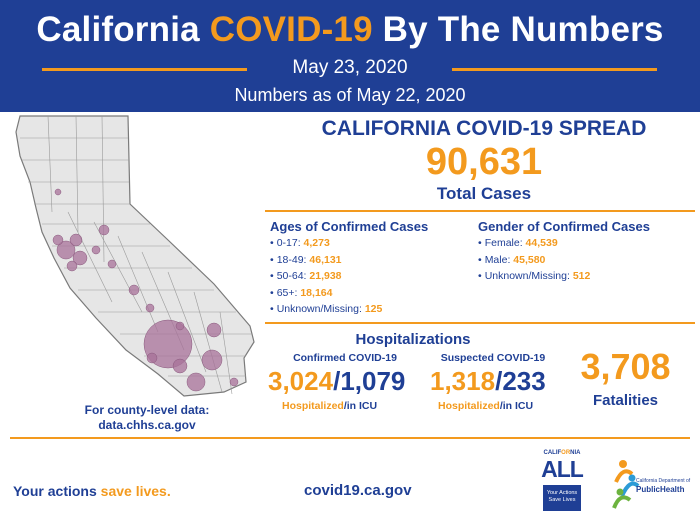 Image resolution: width=700 pixels, height=517 pixels. Describe the element at coordinates (554, 69) in the screenshot. I see `divider-right` at that location.